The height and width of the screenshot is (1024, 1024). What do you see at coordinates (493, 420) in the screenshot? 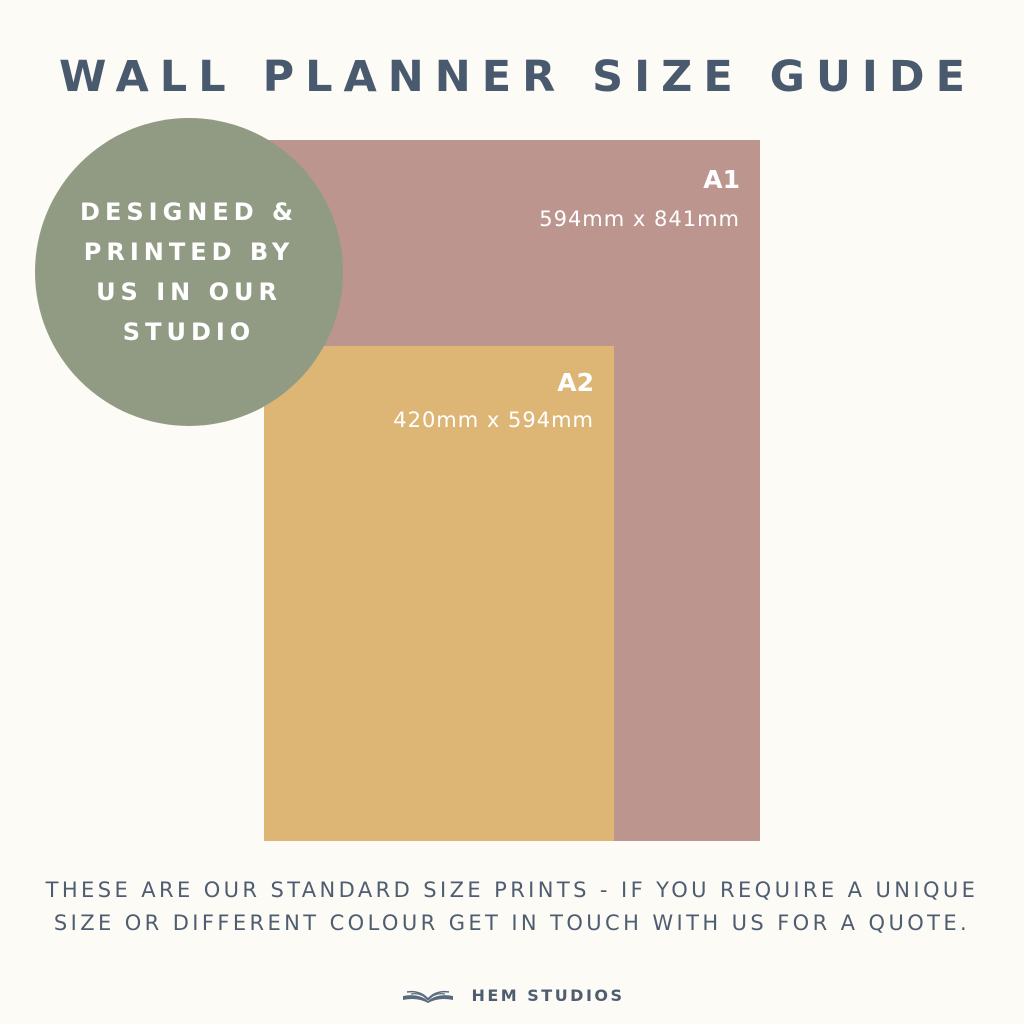
I see `a2-size-dimensions: 420mm x 594mm` at bounding box center [493, 420].